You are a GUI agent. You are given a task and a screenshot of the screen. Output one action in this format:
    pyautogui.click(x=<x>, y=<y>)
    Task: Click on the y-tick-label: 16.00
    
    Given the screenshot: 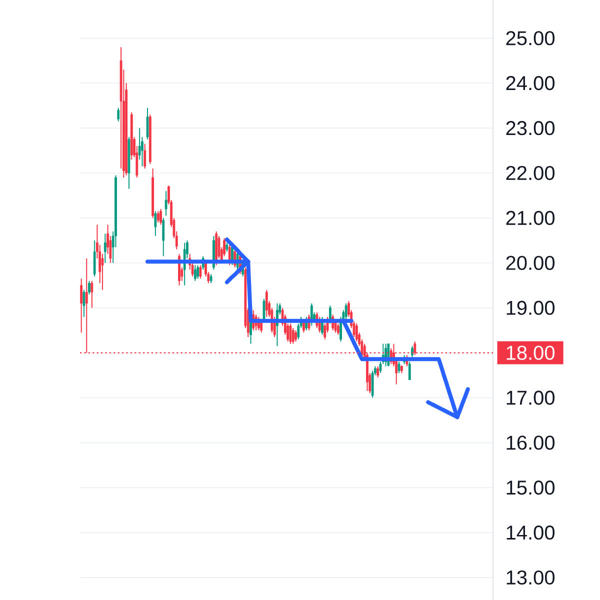 What is the action you would take?
    pyautogui.click(x=530, y=443)
    